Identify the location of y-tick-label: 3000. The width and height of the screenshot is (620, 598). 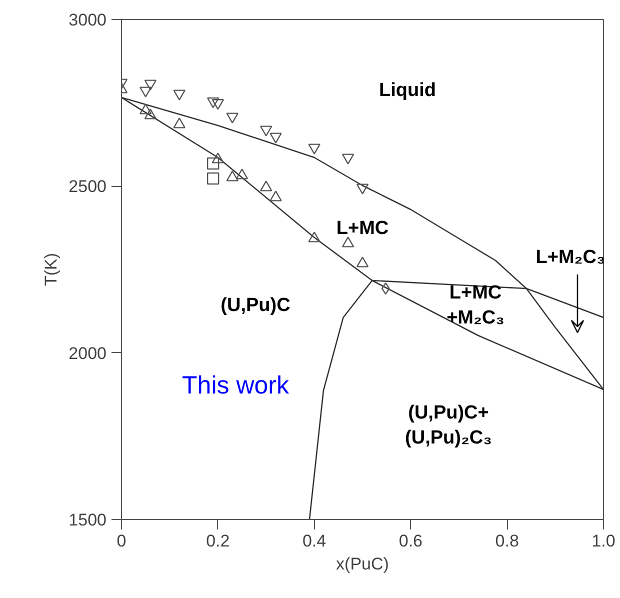
(87, 20).